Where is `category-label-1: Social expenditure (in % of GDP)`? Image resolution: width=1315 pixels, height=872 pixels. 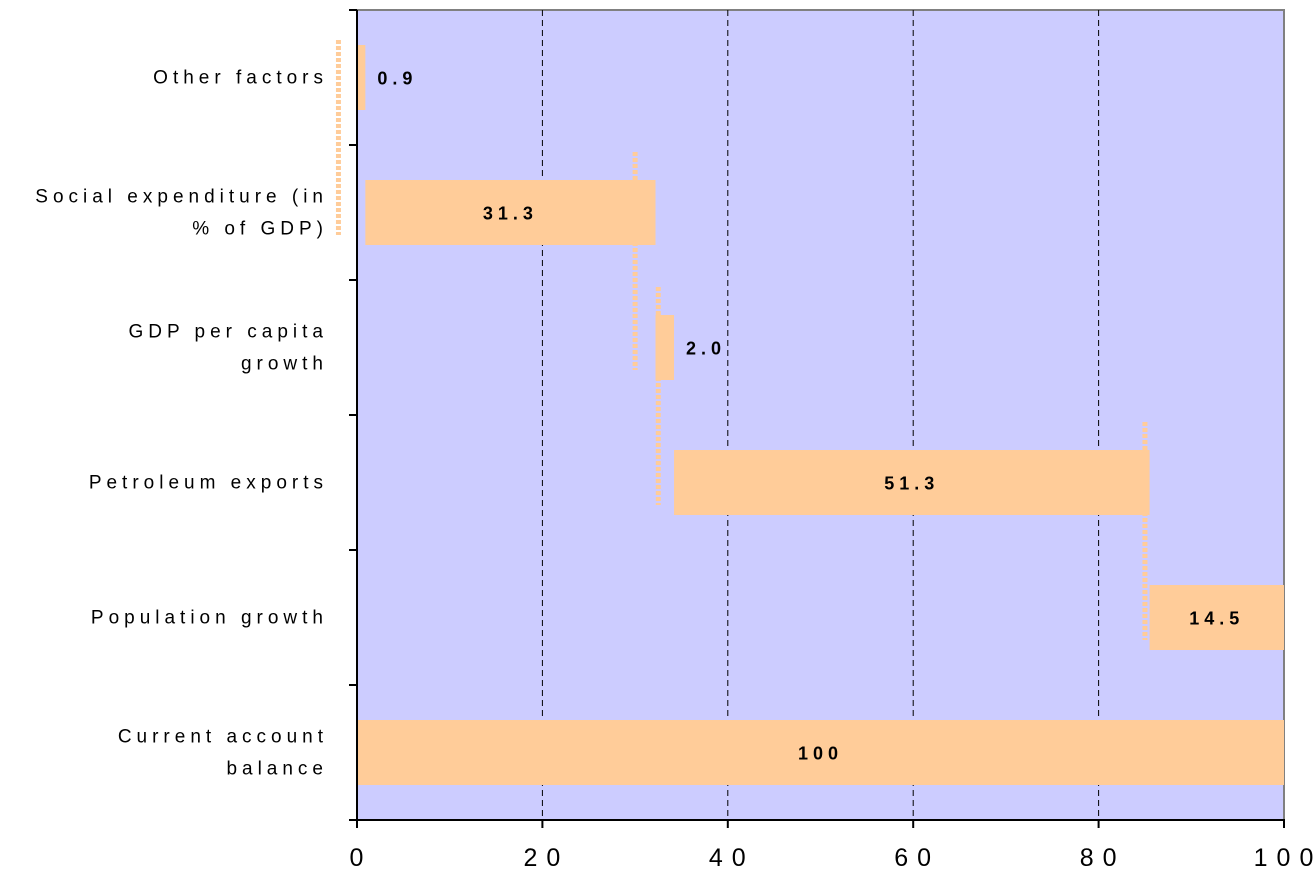 category-label-1: Social expenditure (in % of GDP) is located at coordinates (181, 213).